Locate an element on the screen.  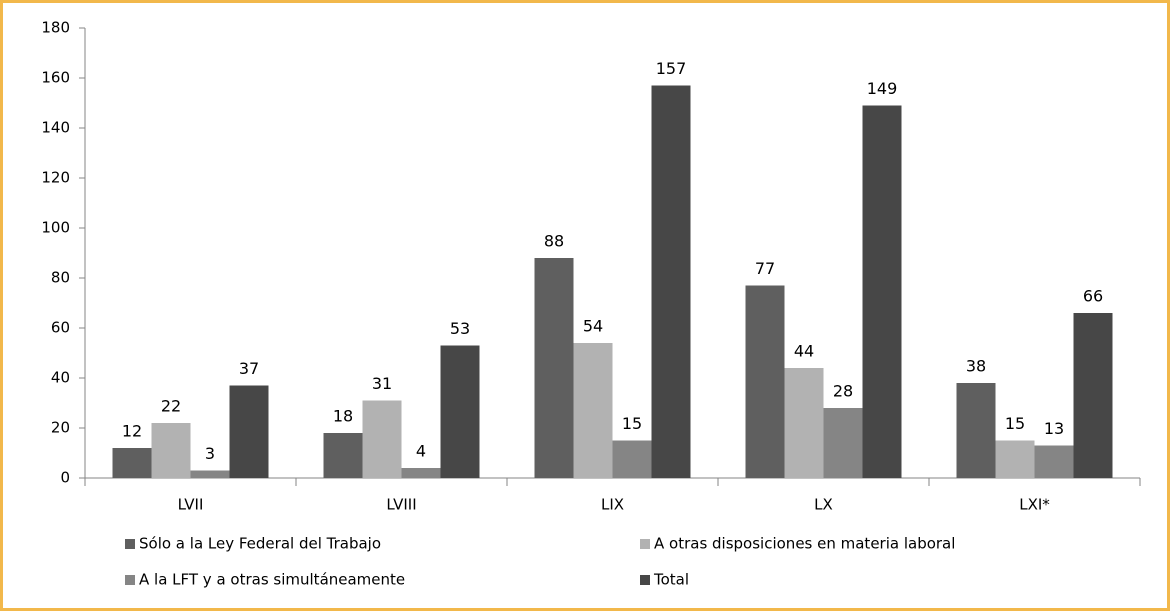
value-label: 3 is located at coordinates (210, 453).